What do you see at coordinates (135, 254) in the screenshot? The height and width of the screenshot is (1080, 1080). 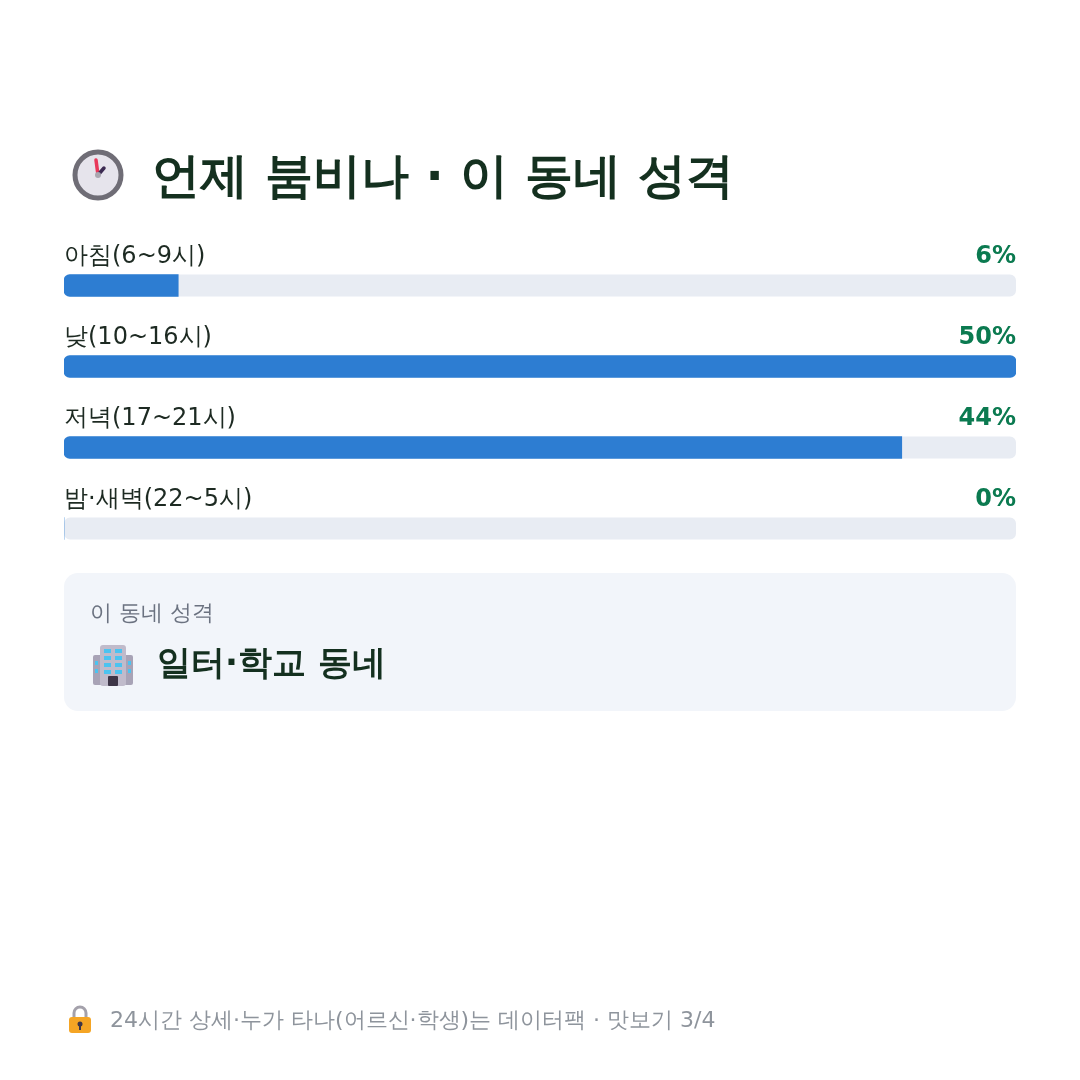 I see `y-tick-label: 아침(6~9시)` at bounding box center [135, 254].